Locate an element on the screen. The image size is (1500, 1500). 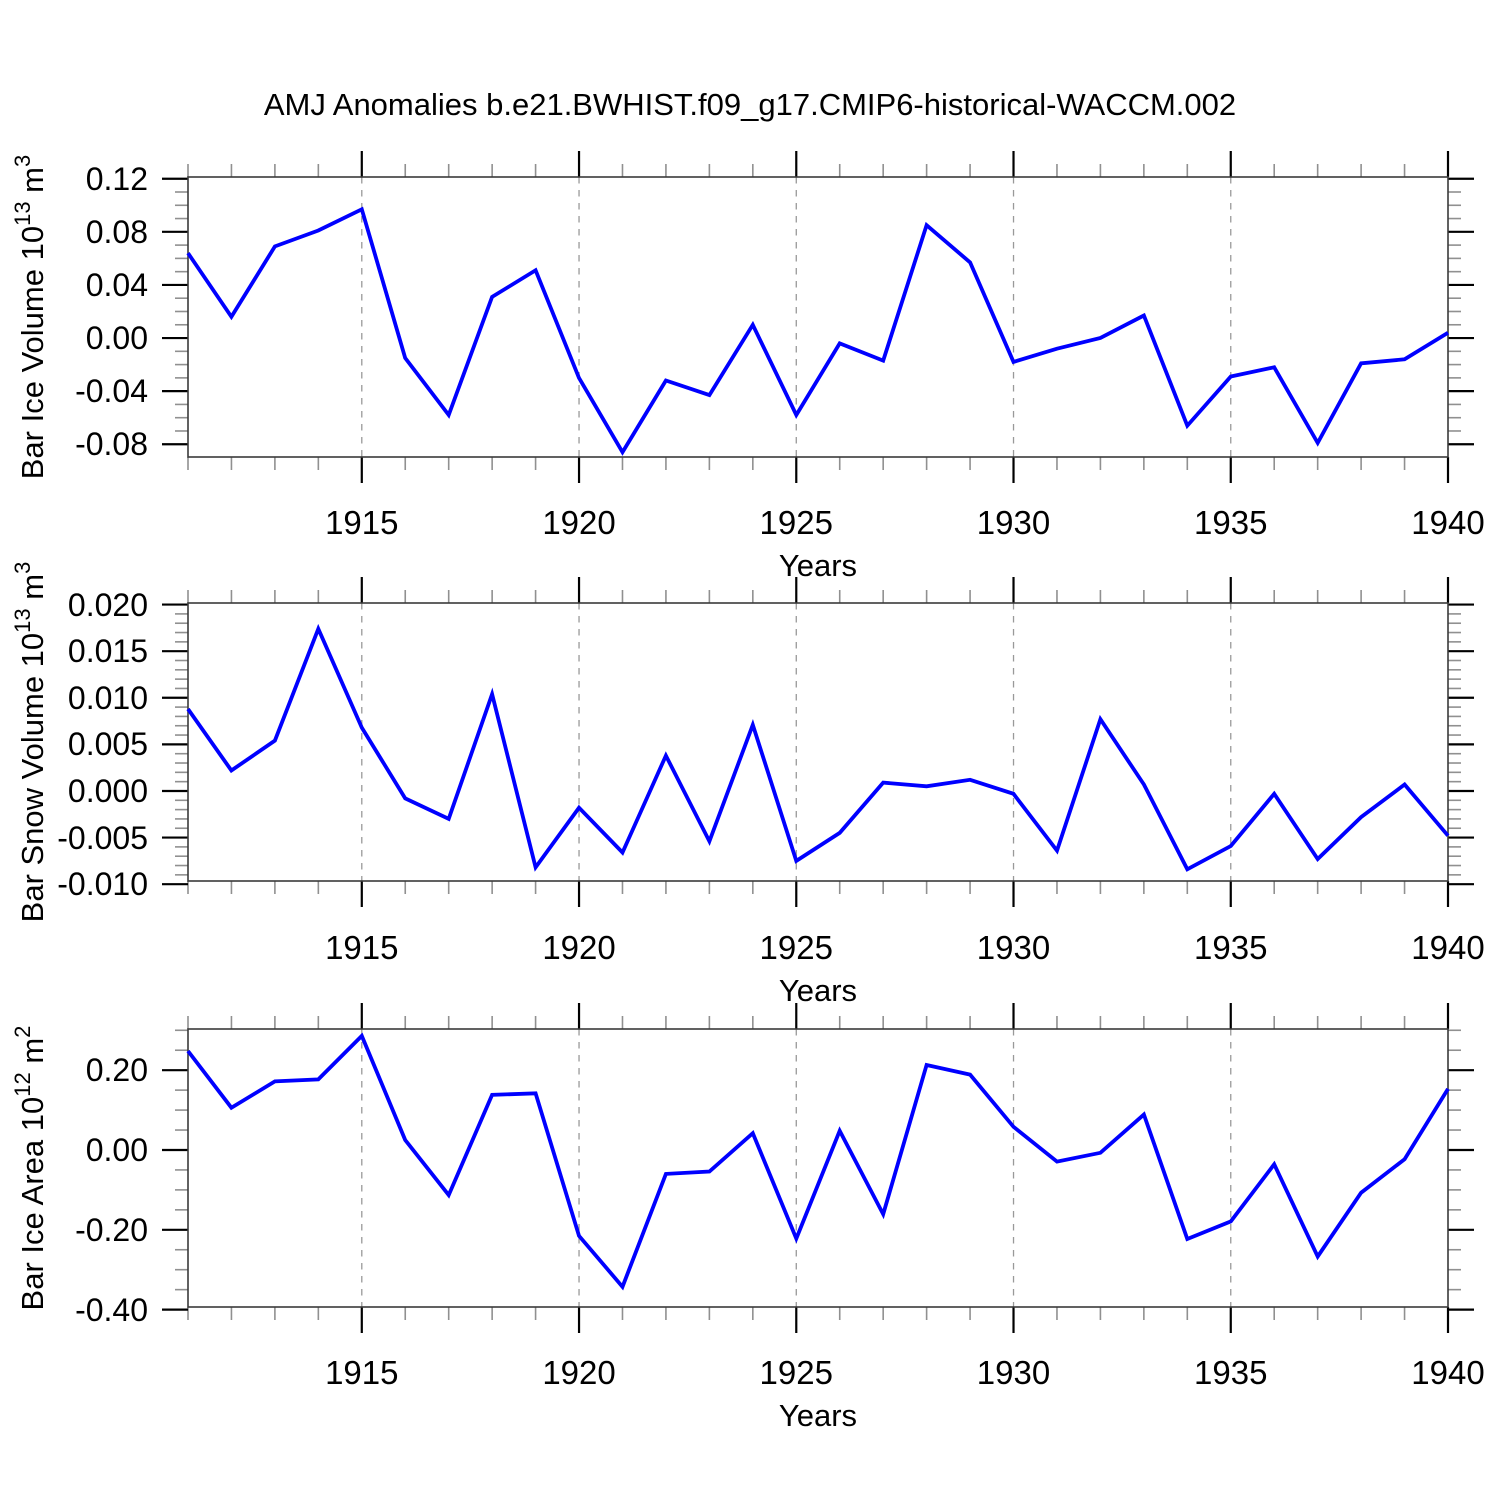
y-tick-label: 0.04 is located at coordinates (116, 284).